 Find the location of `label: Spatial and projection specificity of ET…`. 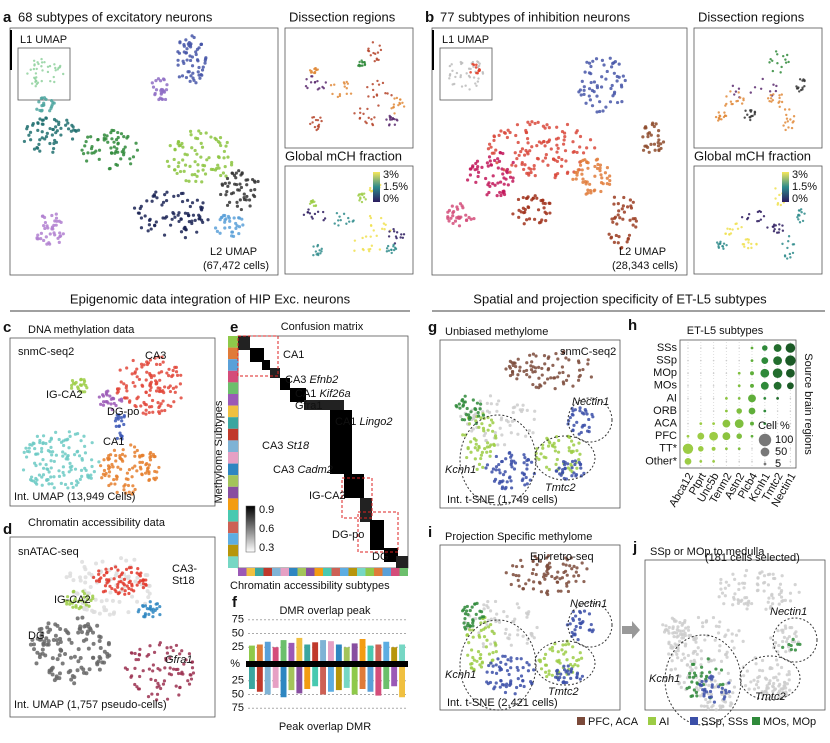

label: Spatial and projection specificity of ET… is located at coordinates (620, 298).